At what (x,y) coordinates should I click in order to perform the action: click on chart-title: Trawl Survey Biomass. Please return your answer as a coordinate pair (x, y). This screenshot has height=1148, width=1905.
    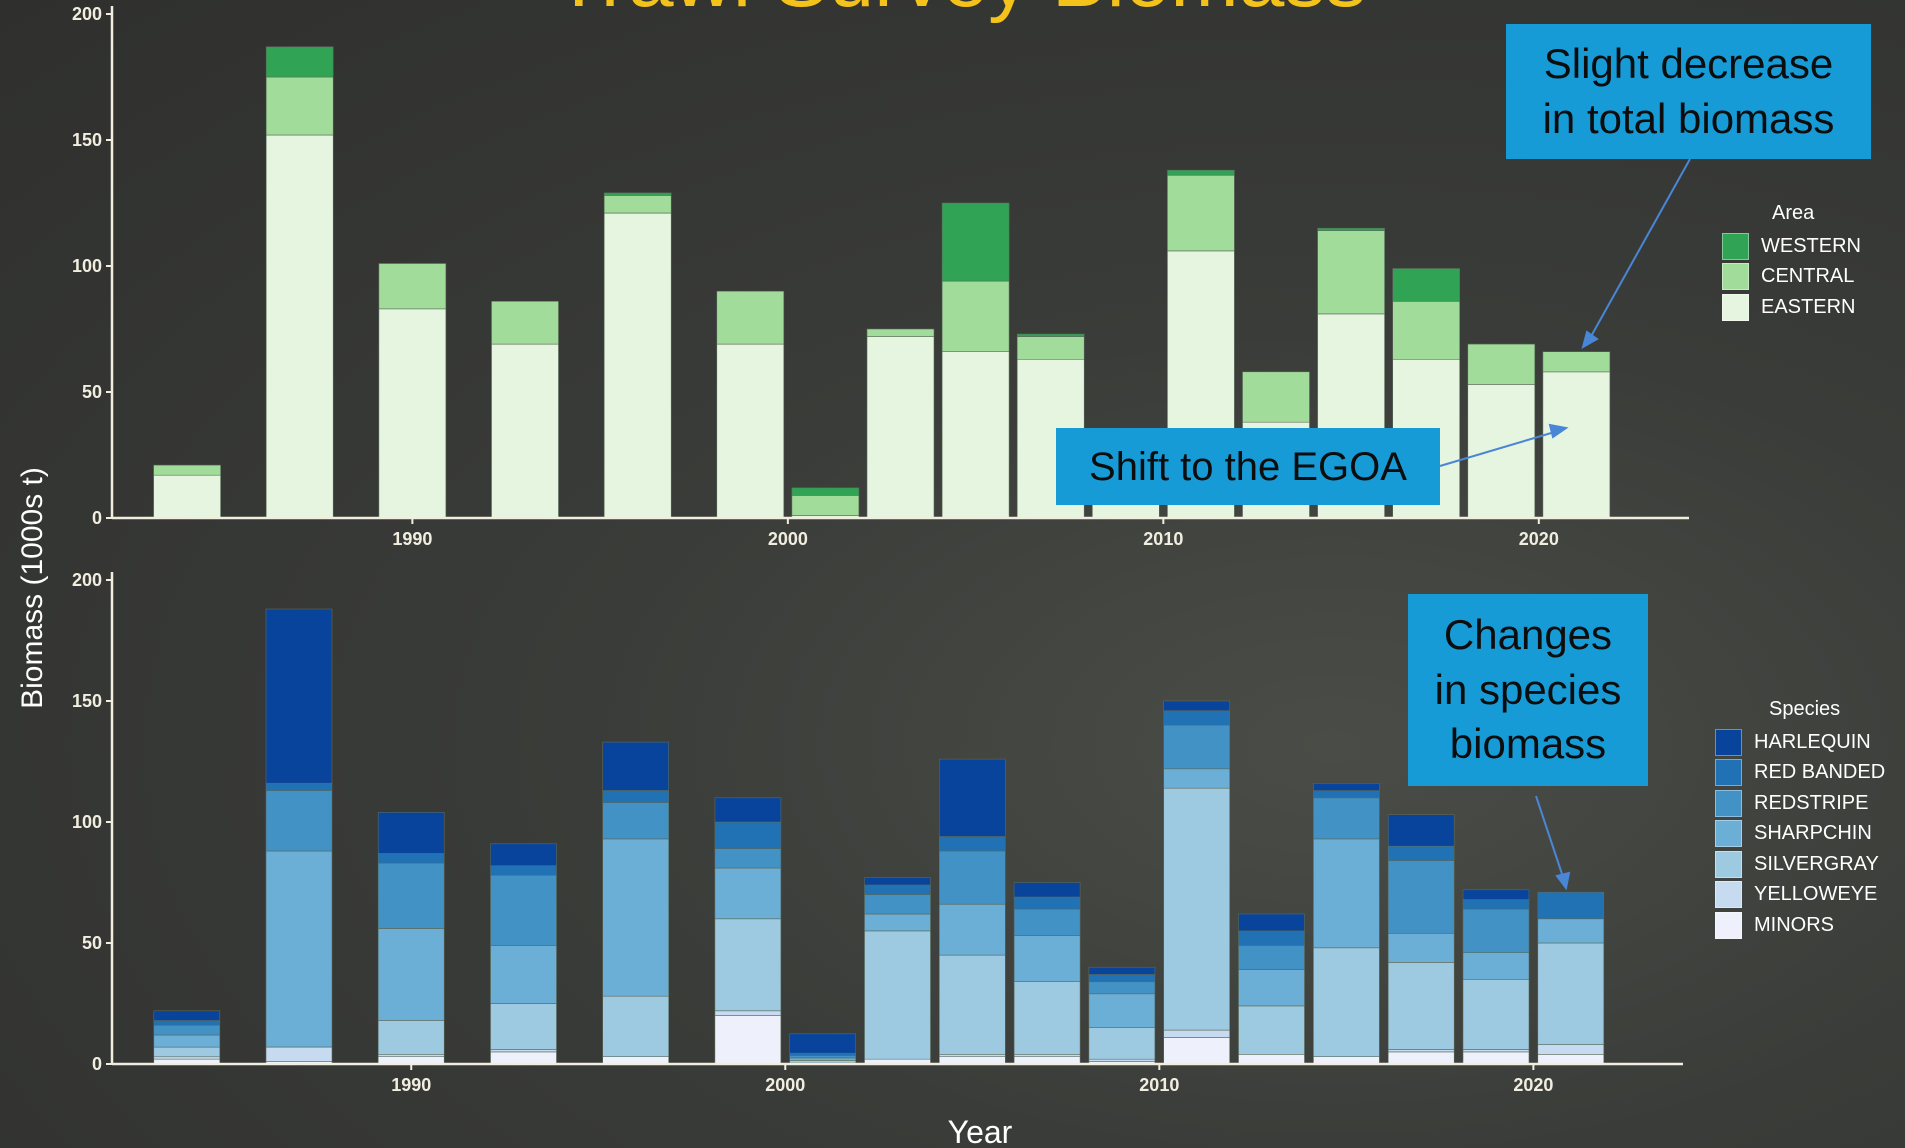
    Looking at the image, I should click on (960, 12).